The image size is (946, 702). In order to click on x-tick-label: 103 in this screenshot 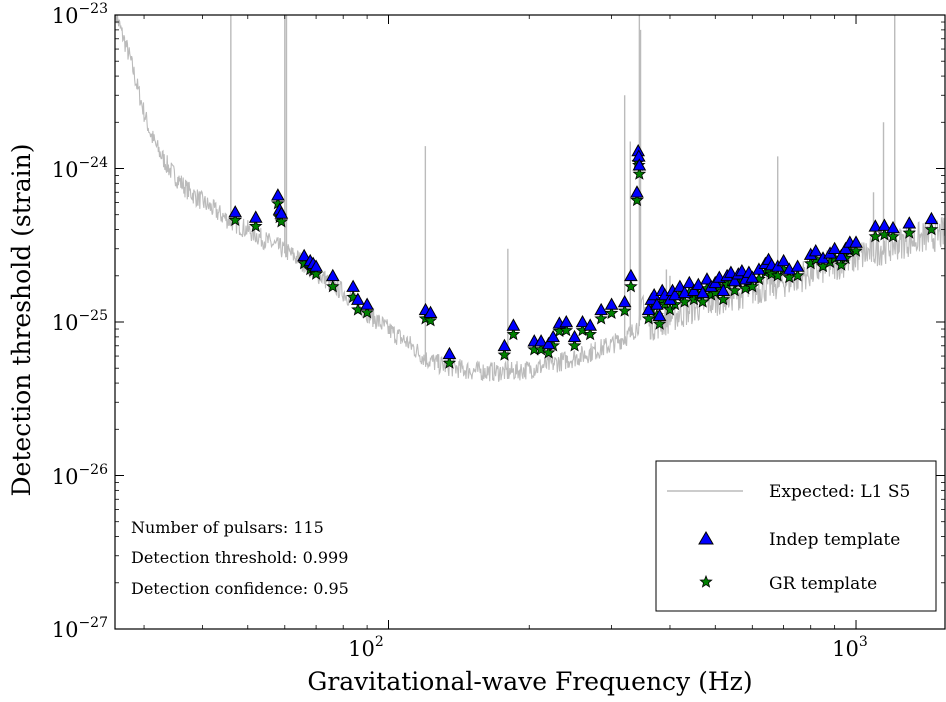, I will do `click(850, 647)`.